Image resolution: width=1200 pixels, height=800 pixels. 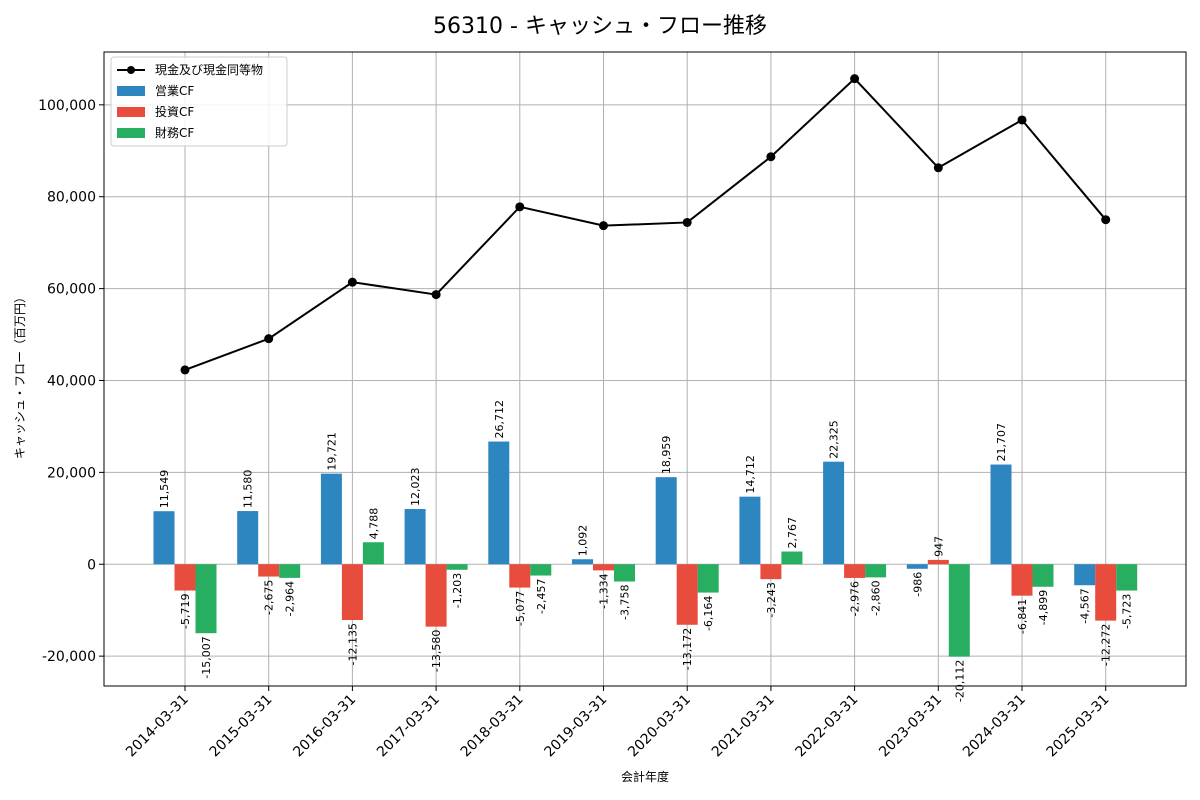 What do you see at coordinates (750, 474) in the screenshot?
I see `data-label: 14,712` at bounding box center [750, 474].